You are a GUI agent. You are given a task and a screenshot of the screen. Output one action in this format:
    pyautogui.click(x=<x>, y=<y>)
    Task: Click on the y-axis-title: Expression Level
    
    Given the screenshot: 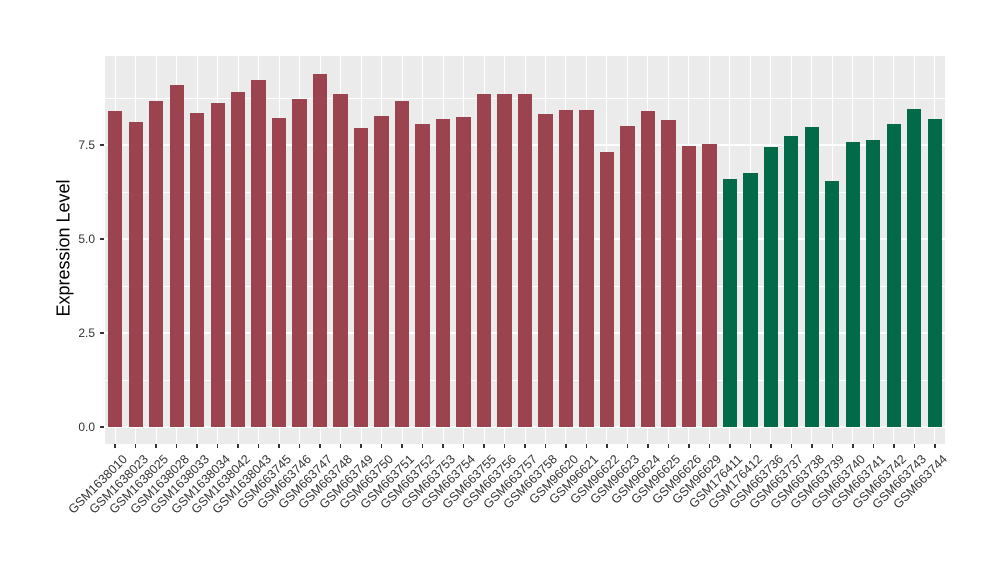 What is the action you would take?
    pyautogui.click(x=63, y=248)
    